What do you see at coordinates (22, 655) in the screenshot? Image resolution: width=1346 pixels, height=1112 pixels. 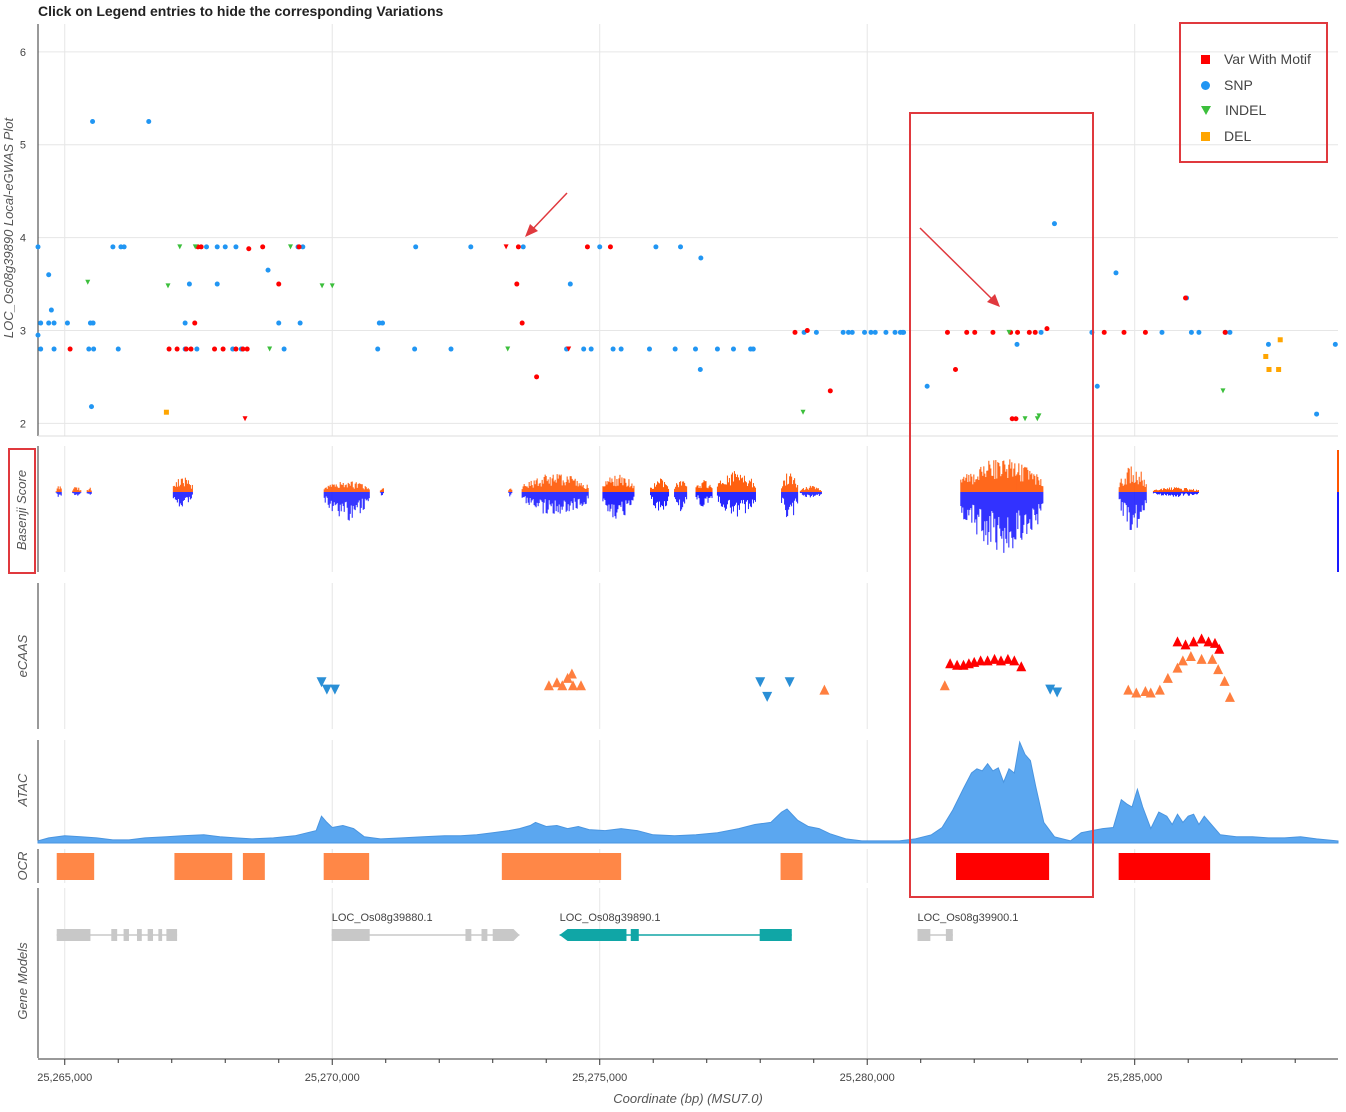 I see `ecaas-track-label: eCAAS` at bounding box center [22, 655].